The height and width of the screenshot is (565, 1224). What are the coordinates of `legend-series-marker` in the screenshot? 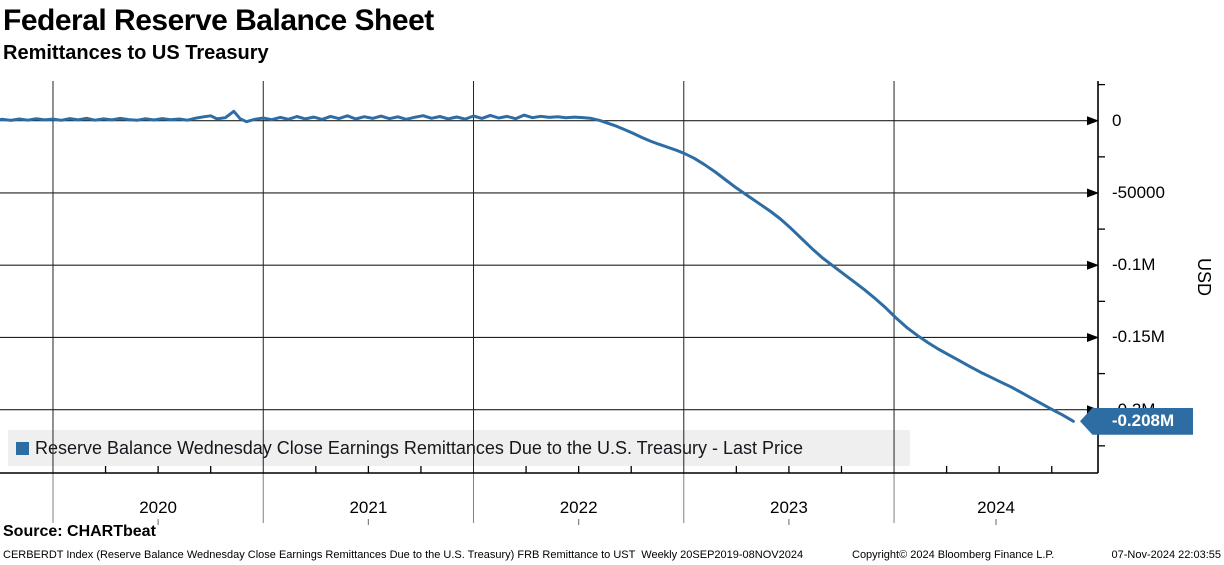 It's located at (22, 448).